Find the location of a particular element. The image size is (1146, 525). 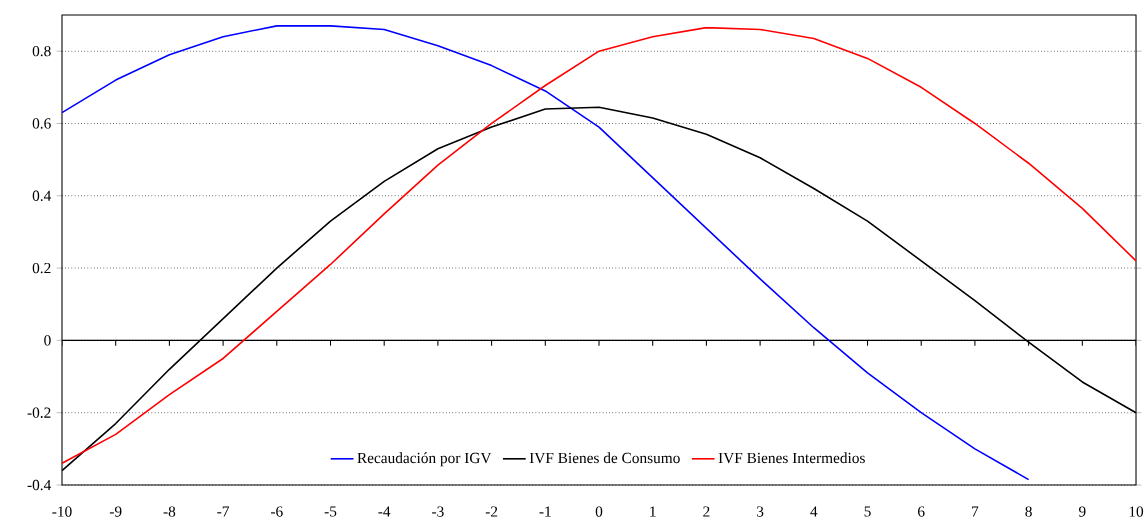

y-tick-label: 0.8 is located at coordinates (41, 51).